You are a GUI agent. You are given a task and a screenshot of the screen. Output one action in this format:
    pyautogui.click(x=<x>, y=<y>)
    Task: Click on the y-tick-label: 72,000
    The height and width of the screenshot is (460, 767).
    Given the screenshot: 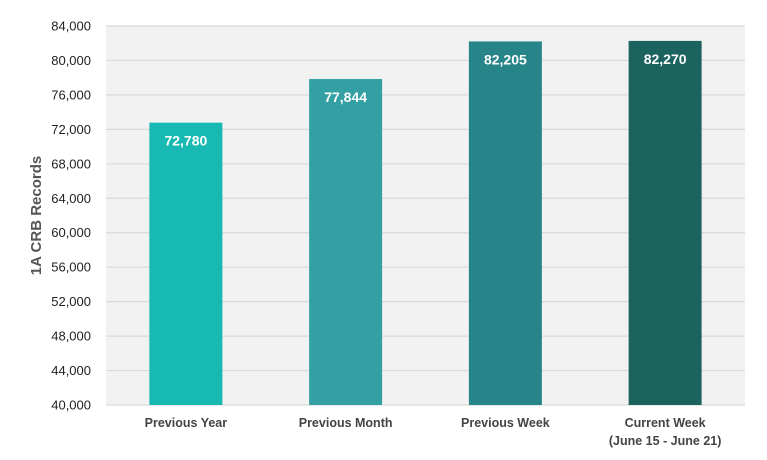 What is the action you would take?
    pyautogui.click(x=71, y=129)
    